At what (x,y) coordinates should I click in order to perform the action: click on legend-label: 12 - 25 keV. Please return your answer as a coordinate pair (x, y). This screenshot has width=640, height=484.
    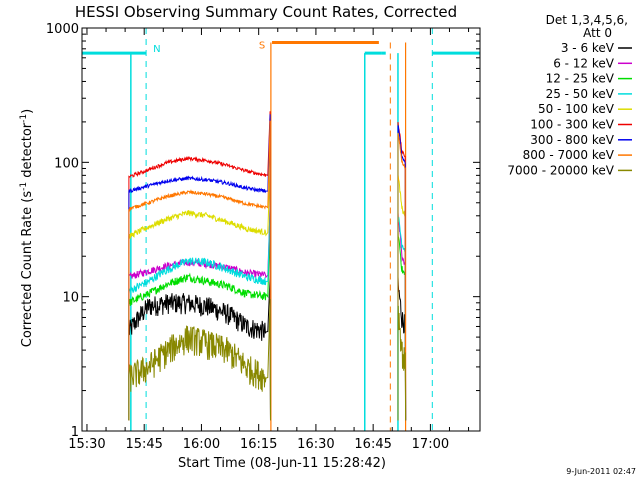
    Looking at the image, I should click on (580, 79).